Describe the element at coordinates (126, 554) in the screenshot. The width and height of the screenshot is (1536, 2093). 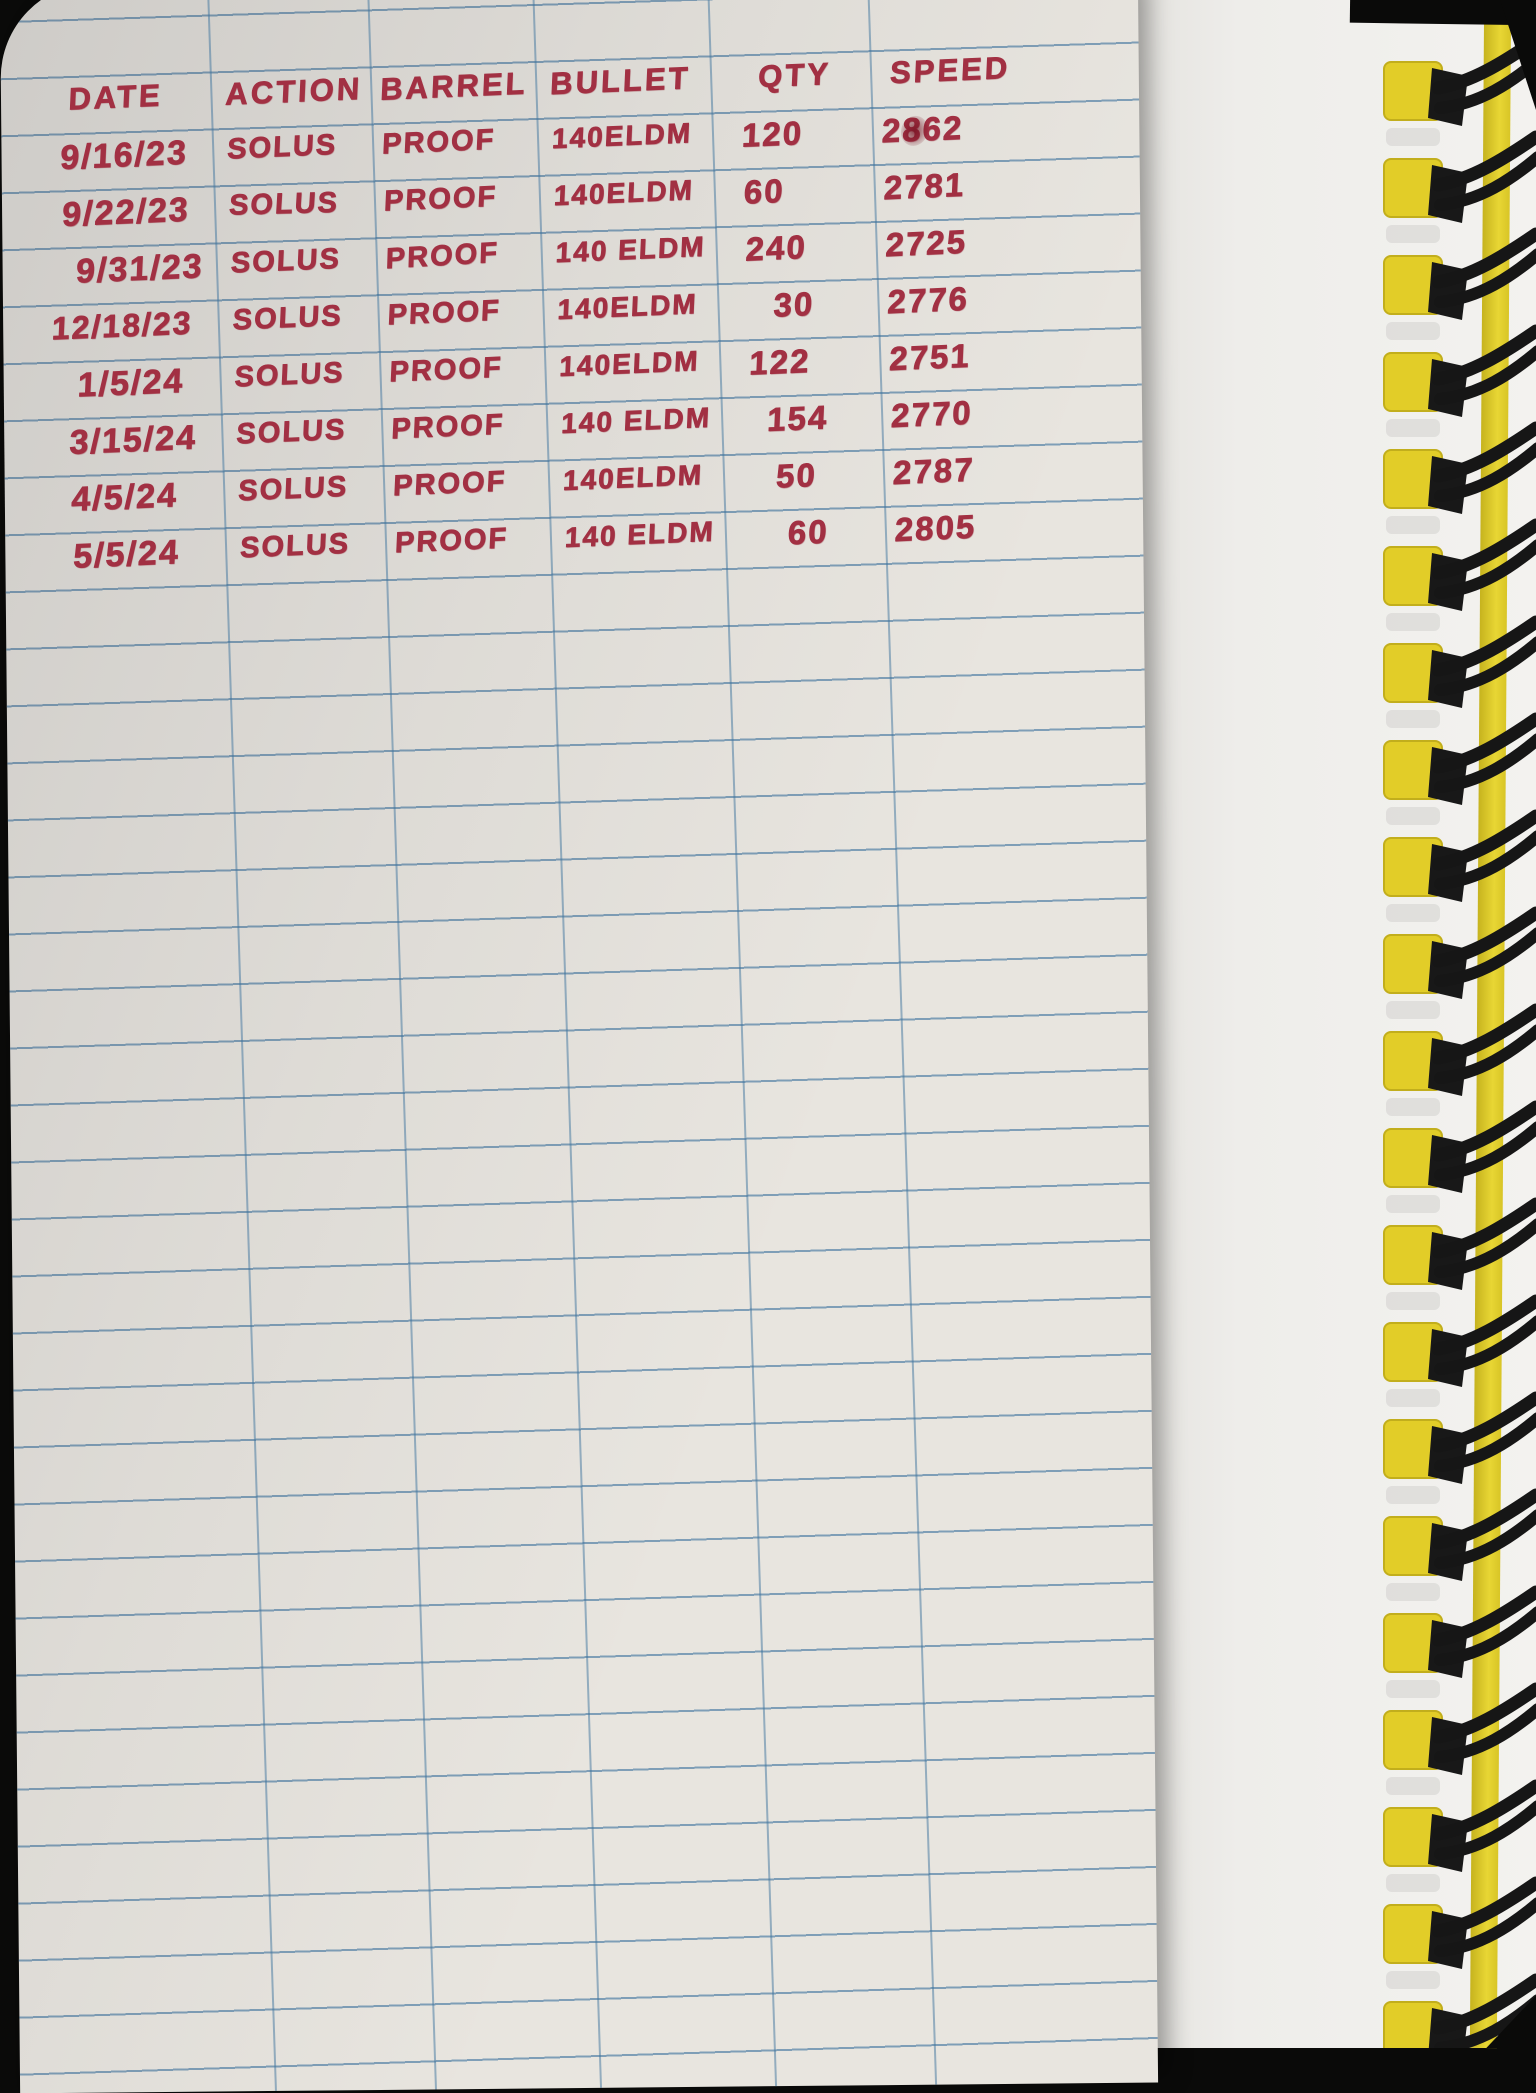
I see `cell-date: 5/5/24` at that location.